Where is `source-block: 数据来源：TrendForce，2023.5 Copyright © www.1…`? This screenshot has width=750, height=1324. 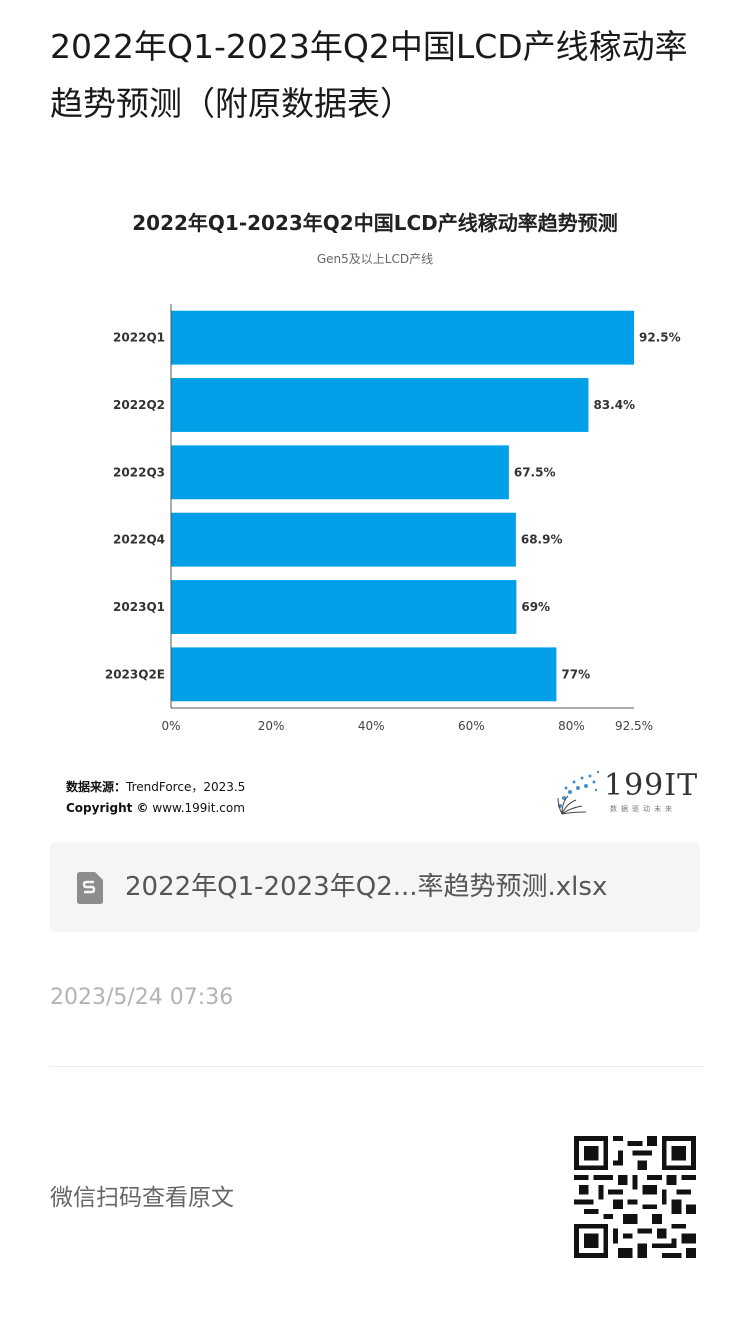
source-block: 数据来源：TrendForce，2023.5 Copyright © www.1… is located at coordinates (155, 798).